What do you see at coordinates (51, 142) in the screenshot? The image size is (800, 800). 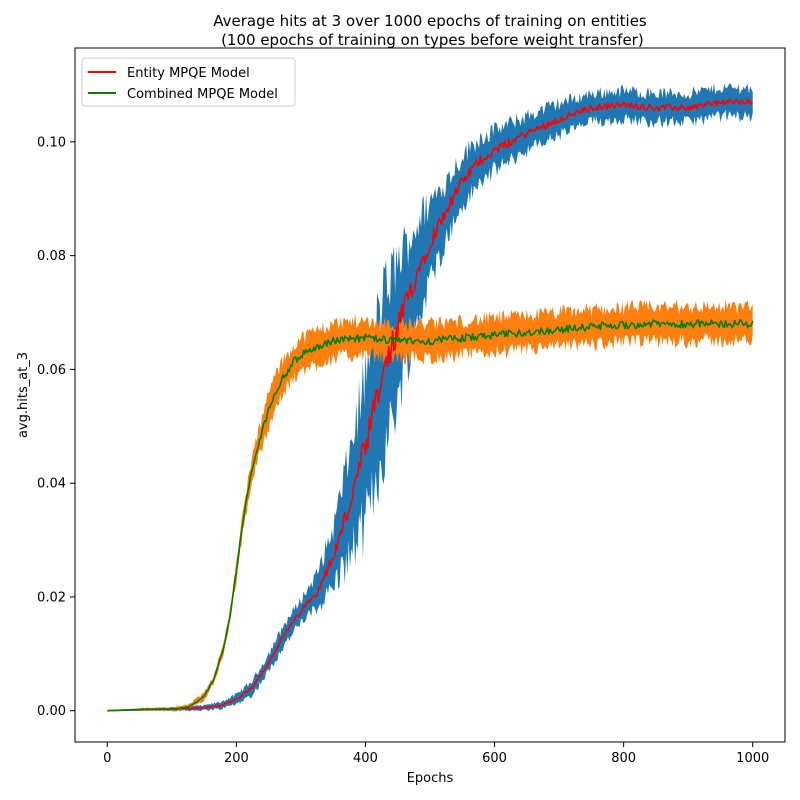 I see `y-tick-label: 0.10` at bounding box center [51, 142].